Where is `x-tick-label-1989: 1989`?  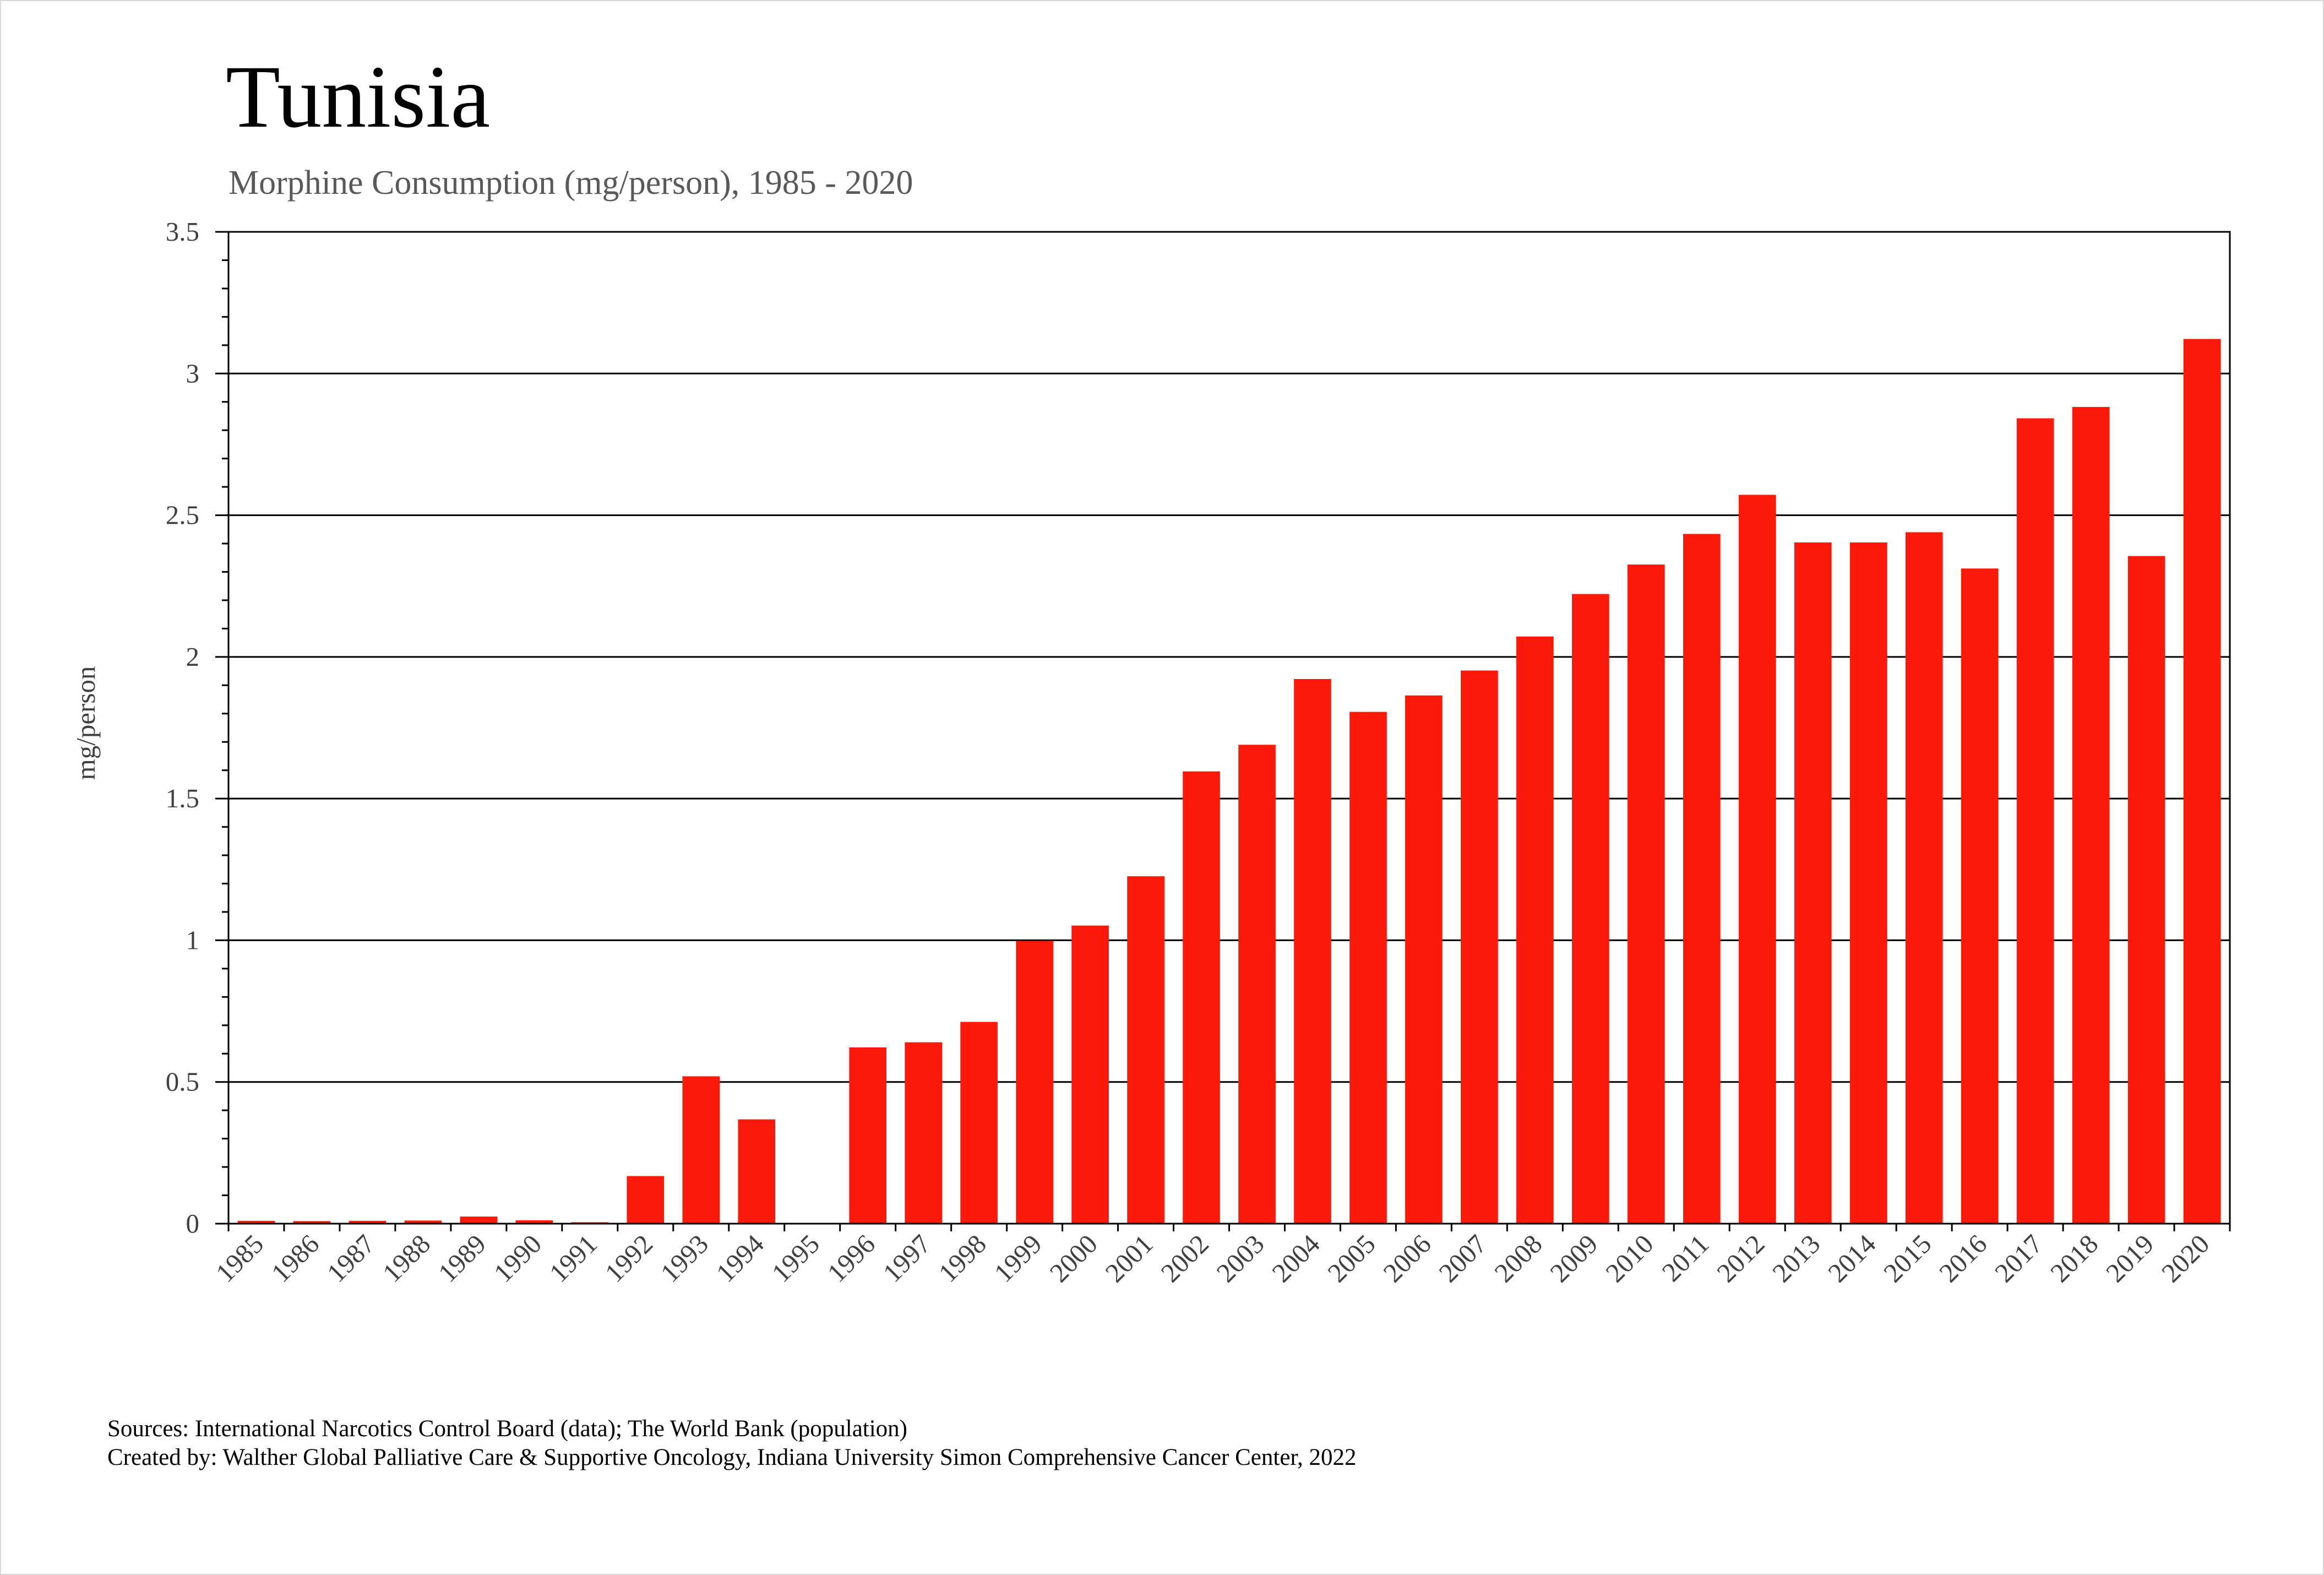
x-tick-label-1989: 1989 is located at coordinates (462, 1258).